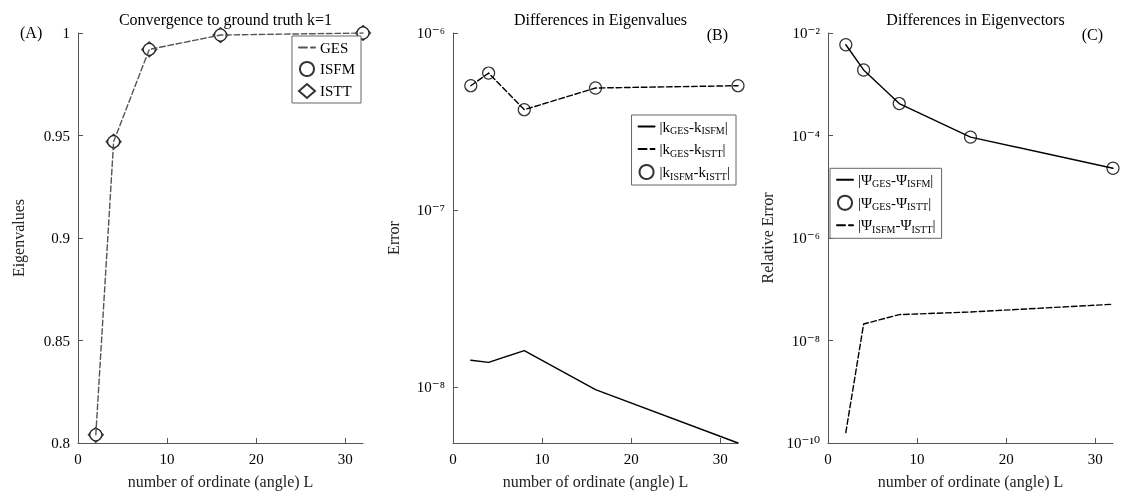 The height and width of the screenshot is (504, 1126). I want to click on y-tick-label: 0.9, so click(60, 238).